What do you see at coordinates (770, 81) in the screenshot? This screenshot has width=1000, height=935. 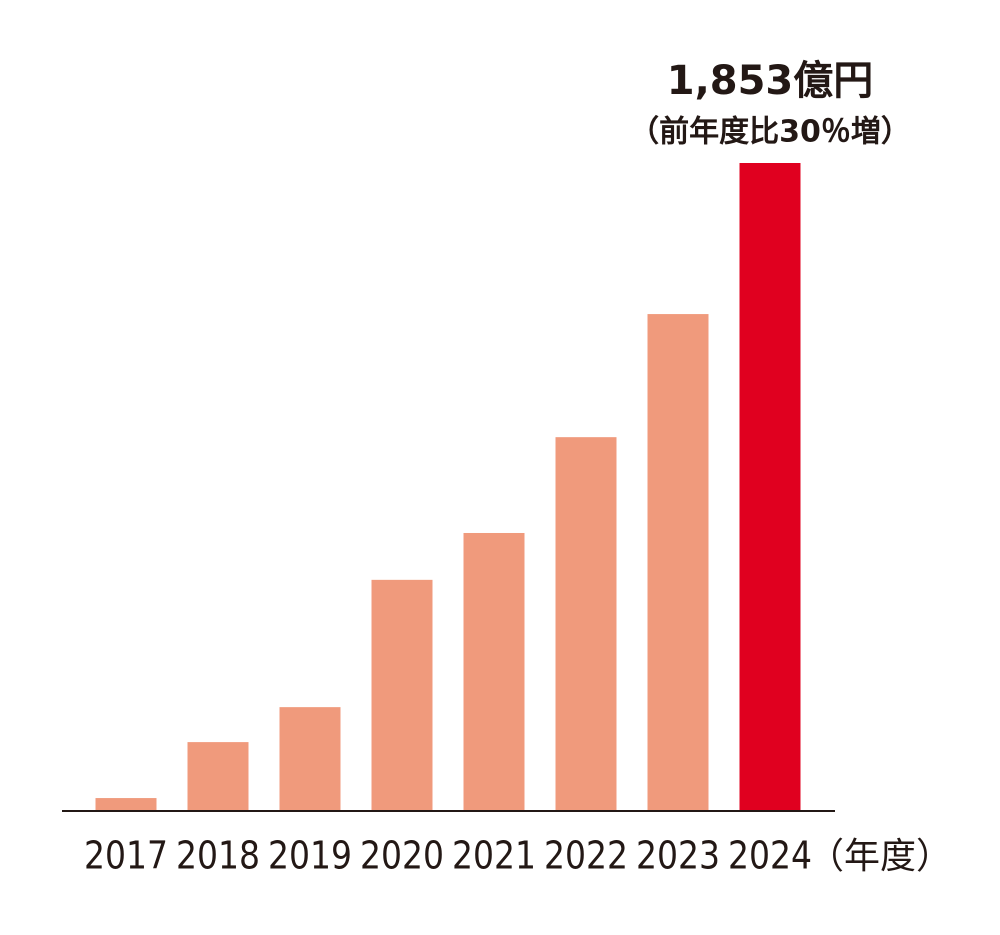 I see `value-label: 1,853億円` at bounding box center [770, 81].